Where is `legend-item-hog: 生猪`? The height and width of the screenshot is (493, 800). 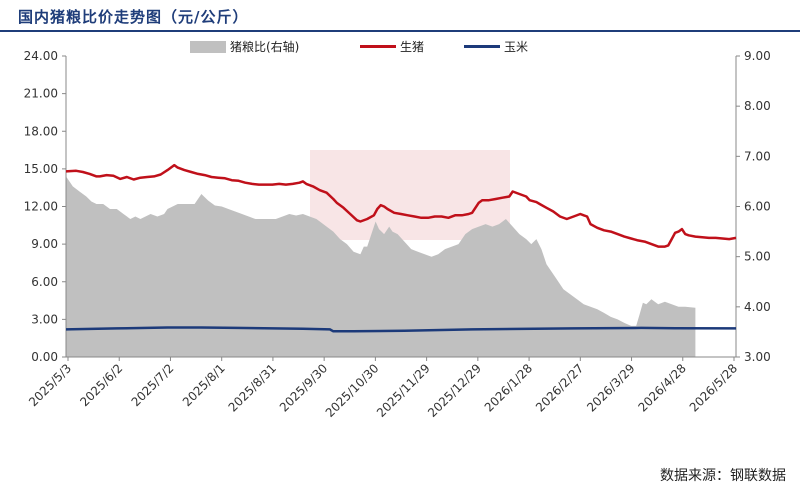
legend-item-hog: 生猪 is located at coordinates (392, 46).